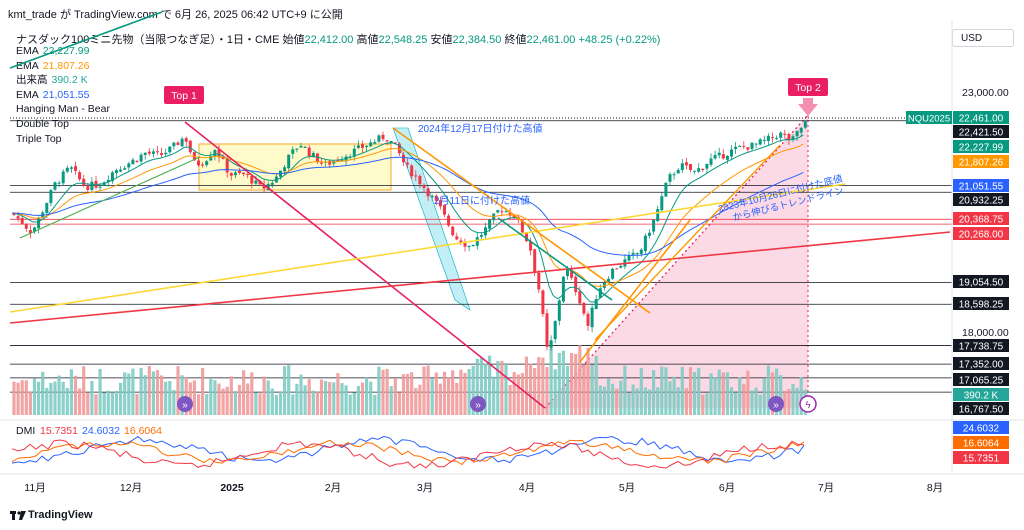 The height and width of the screenshot is (530, 1024). I want to click on price-label: 16,767.50, so click(981, 409).